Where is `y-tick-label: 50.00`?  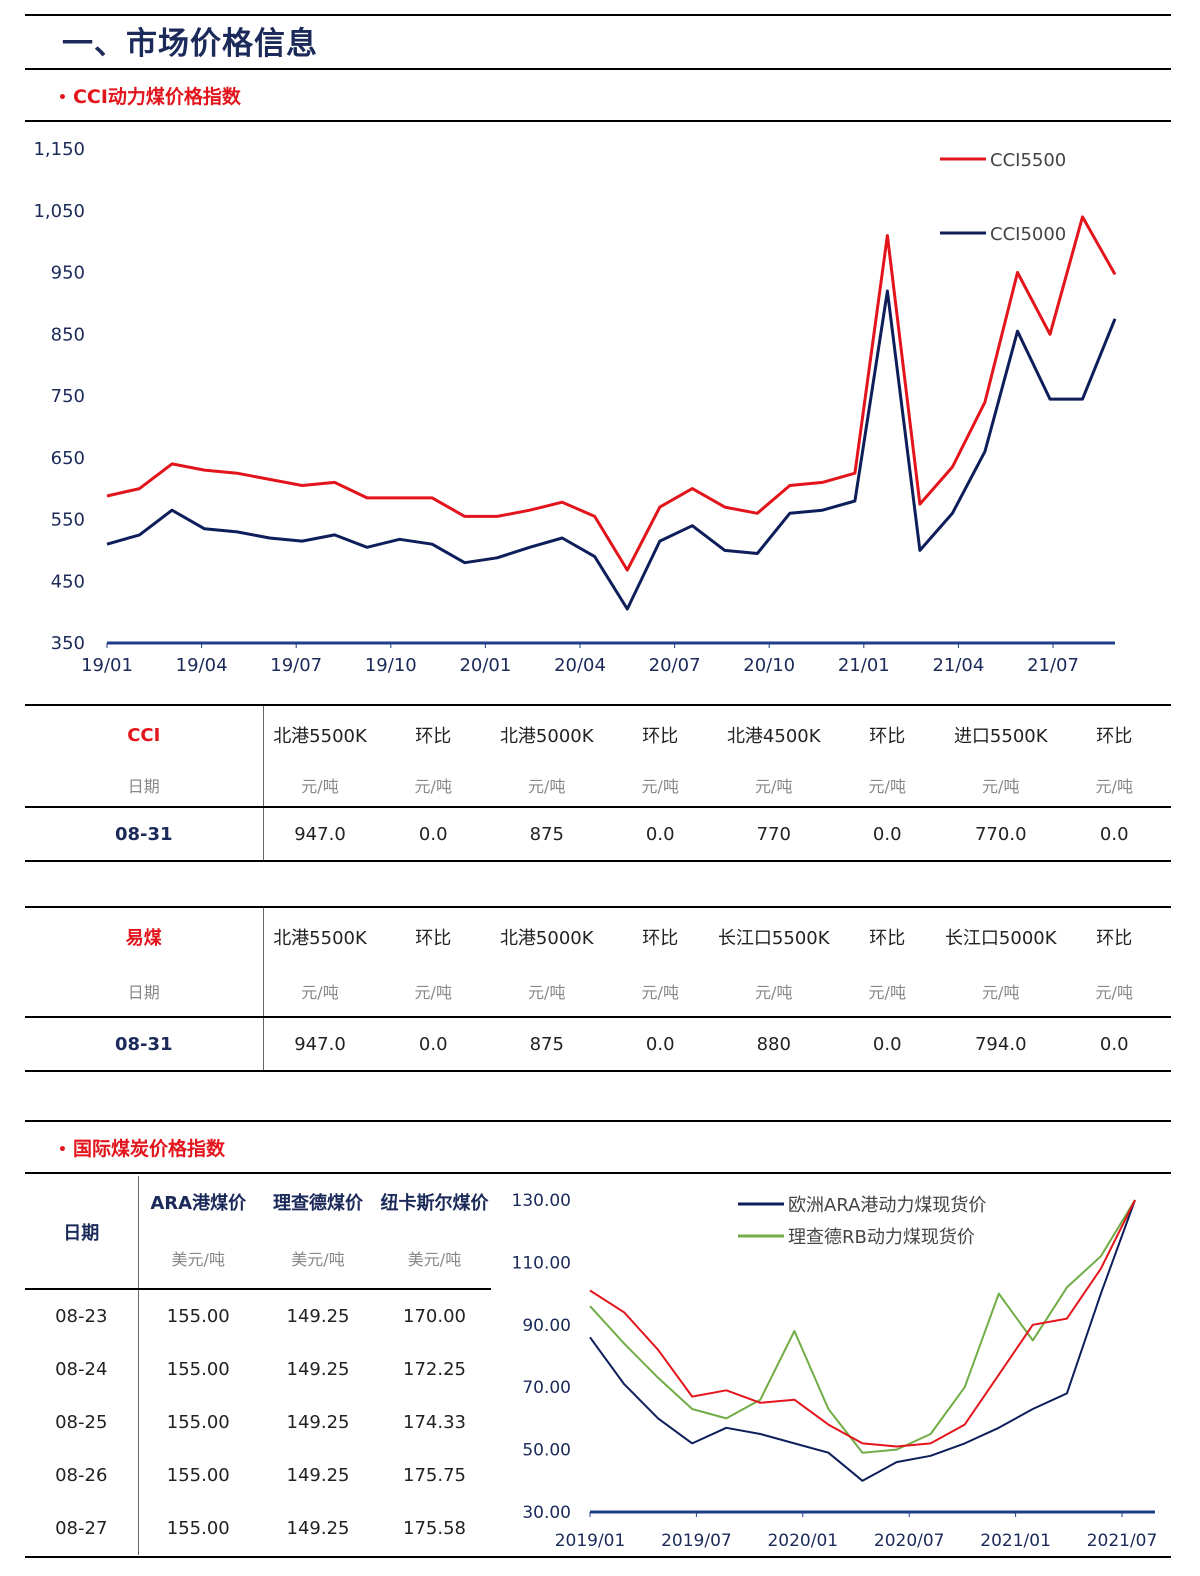
y-tick-label: 50.00 is located at coordinates (546, 1451).